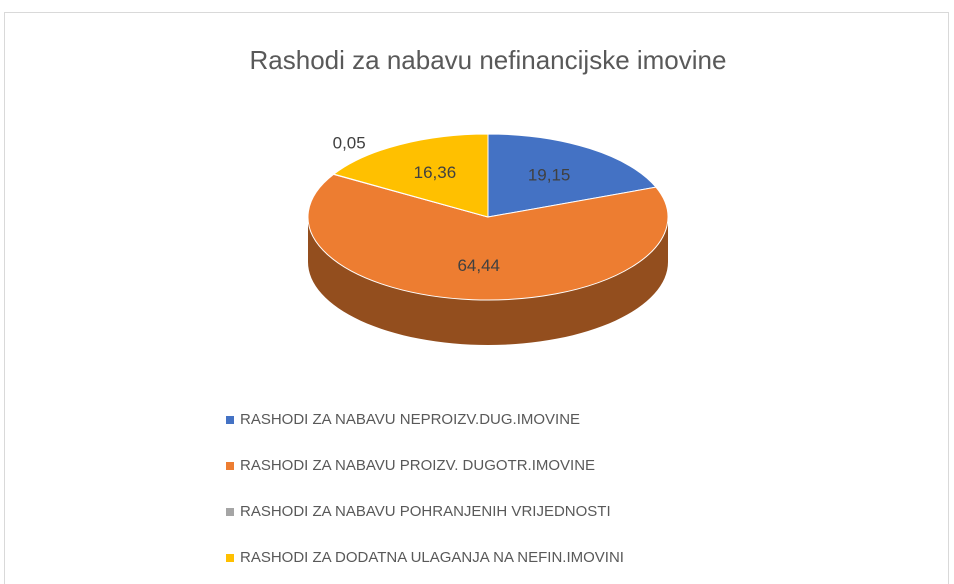 Image resolution: width=954 pixels, height=584 pixels. Describe the element at coordinates (488, 281) in the screenshot. I see `slice-side` at that location.